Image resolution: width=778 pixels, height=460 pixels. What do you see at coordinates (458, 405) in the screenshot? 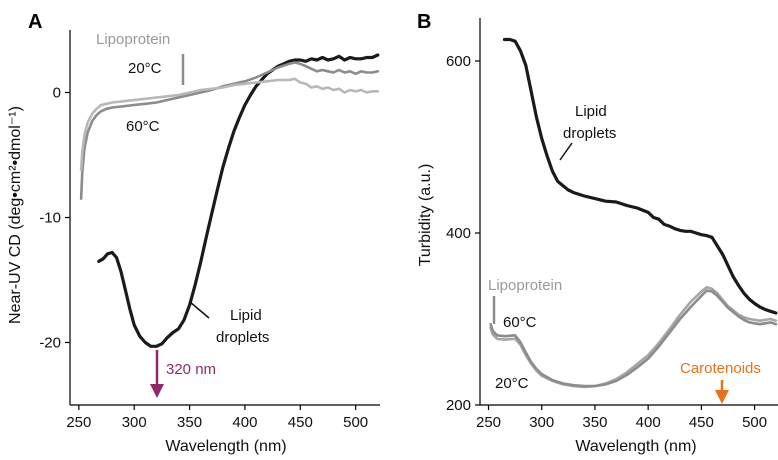
I see `y-tick-label: 200` at bounding box center [458, 405].